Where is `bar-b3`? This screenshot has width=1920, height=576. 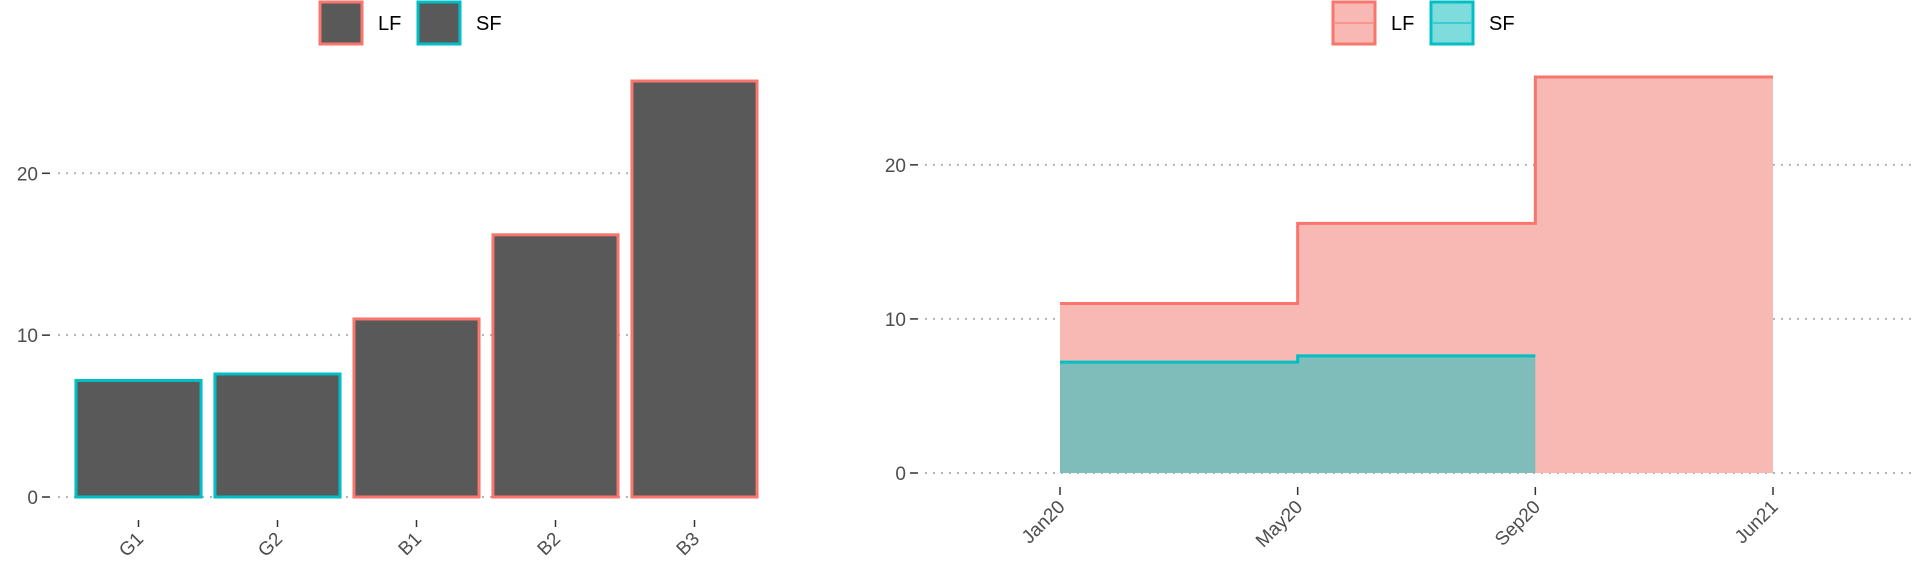
bar-b3 is located at coordinates (694, 289).